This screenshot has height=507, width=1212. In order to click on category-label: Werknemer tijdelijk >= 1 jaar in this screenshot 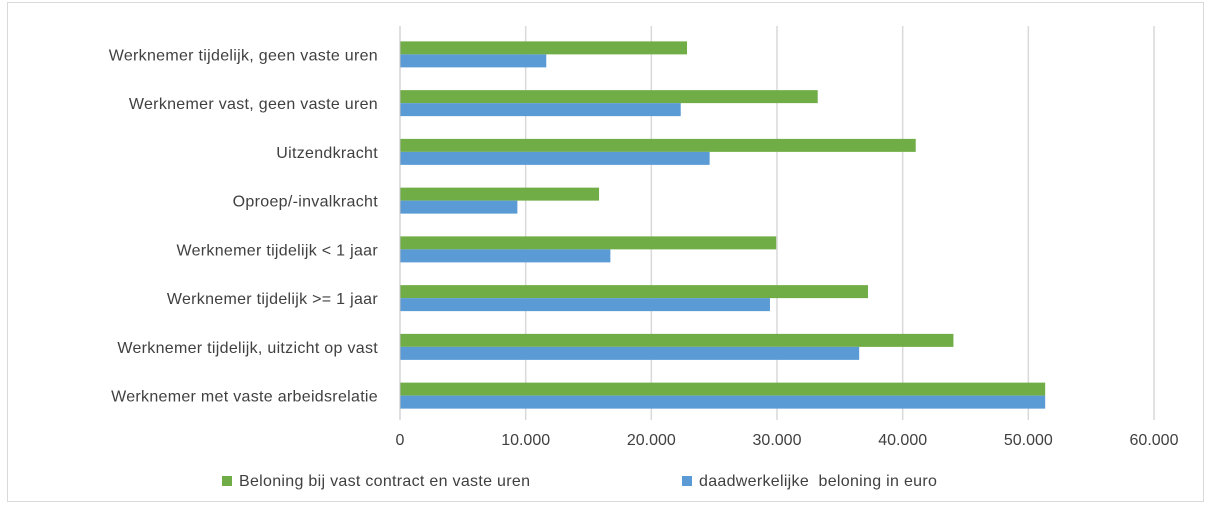, I will do `click(273, 299)`.